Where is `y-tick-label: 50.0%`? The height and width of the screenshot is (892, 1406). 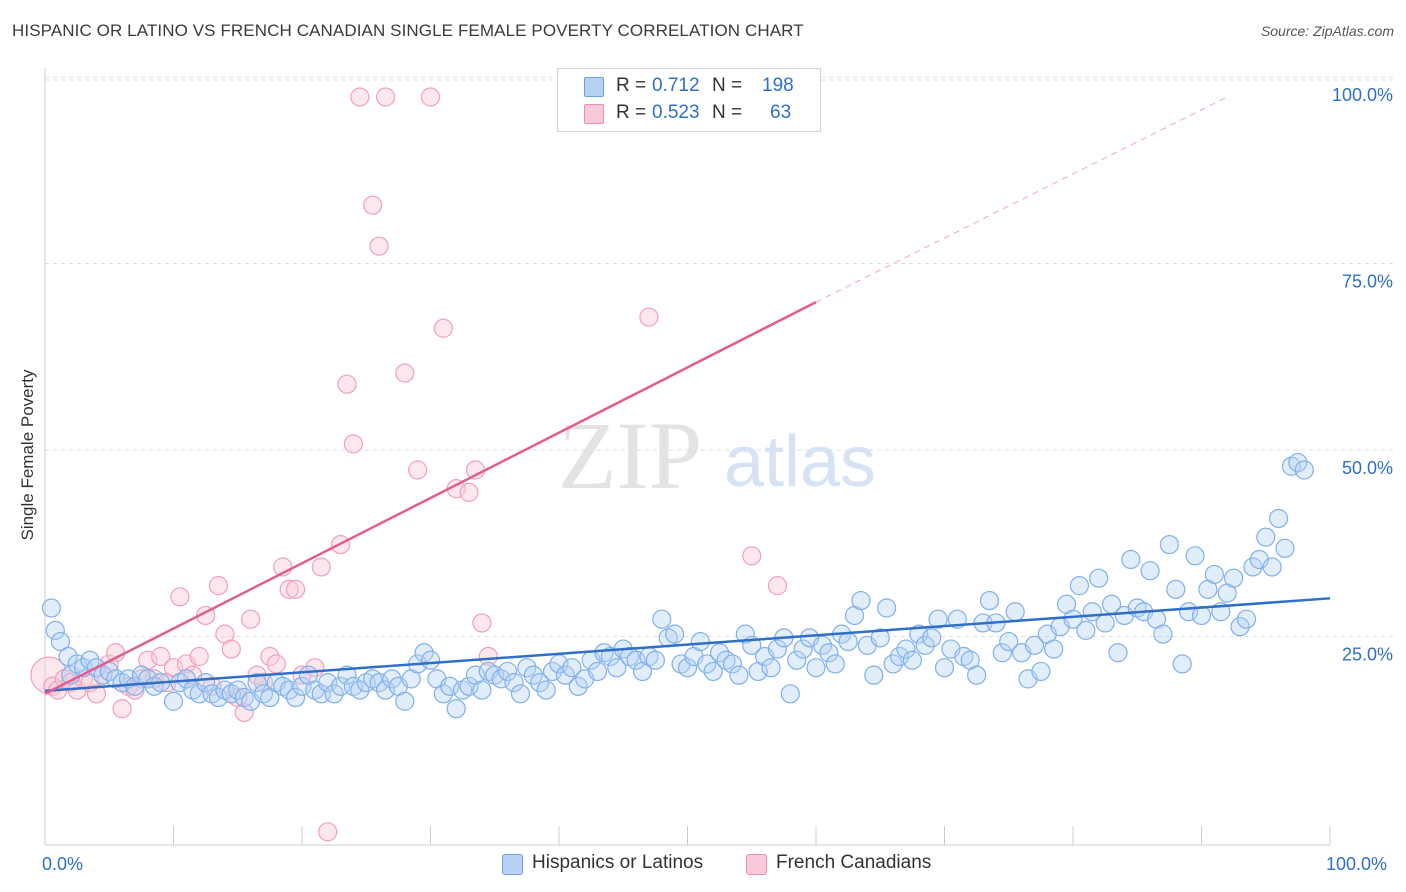
y-tick-label: 50.0% is located at coordinates (1367, 468).